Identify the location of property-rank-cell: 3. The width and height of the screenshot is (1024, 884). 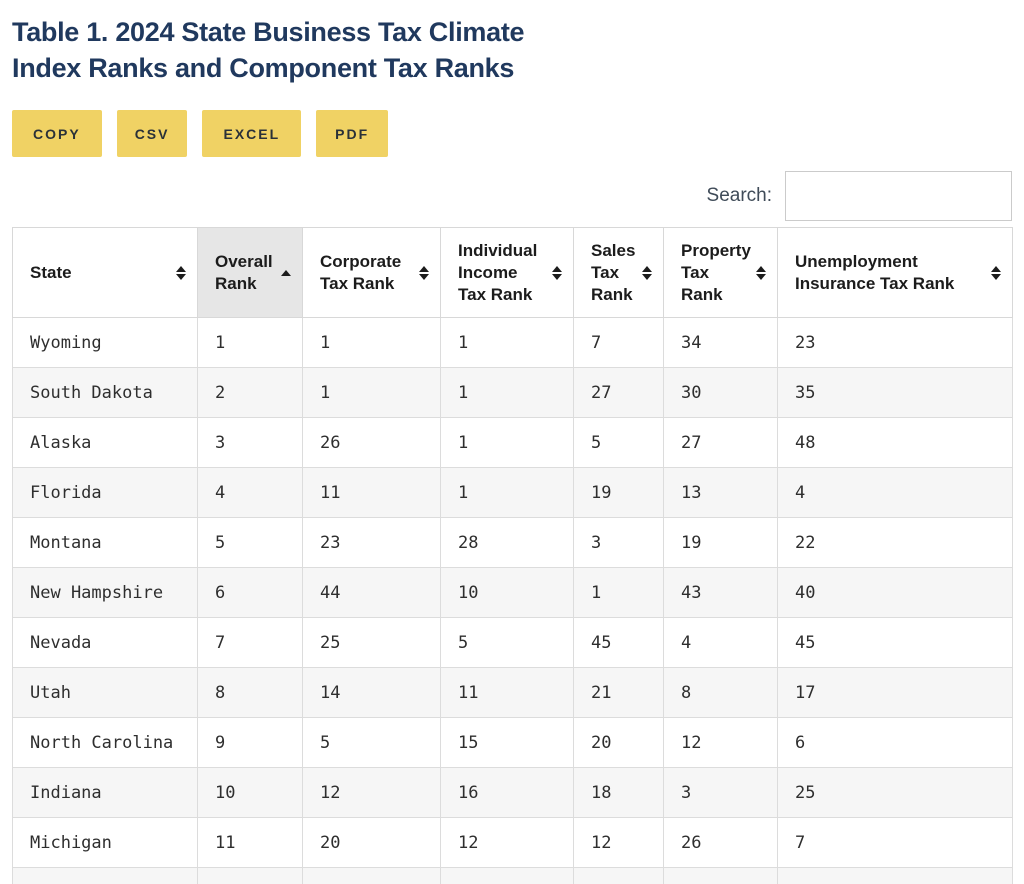
(720, 792).